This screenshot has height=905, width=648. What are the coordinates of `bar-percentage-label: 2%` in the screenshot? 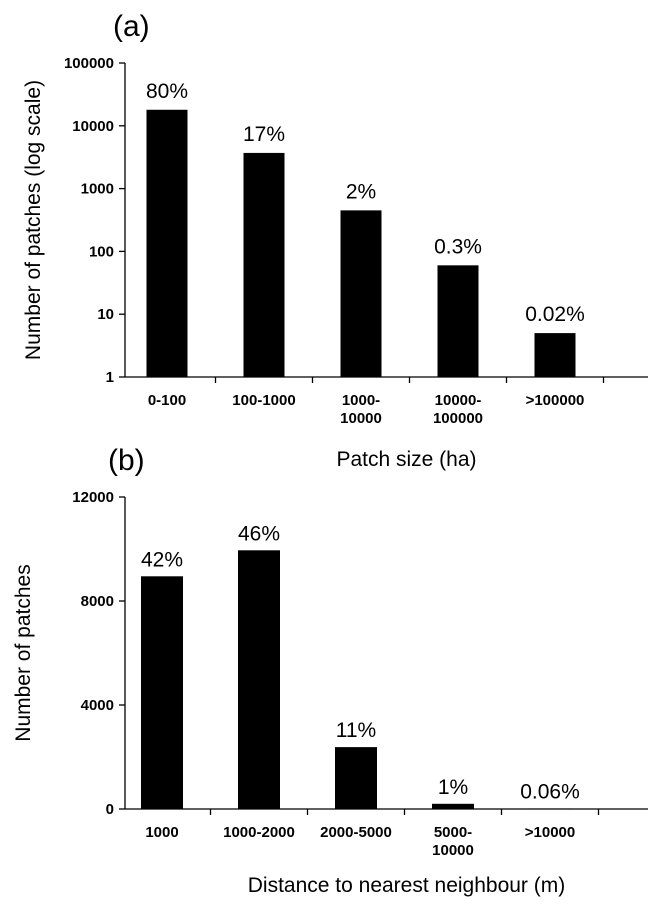 It's located at (361, 191).